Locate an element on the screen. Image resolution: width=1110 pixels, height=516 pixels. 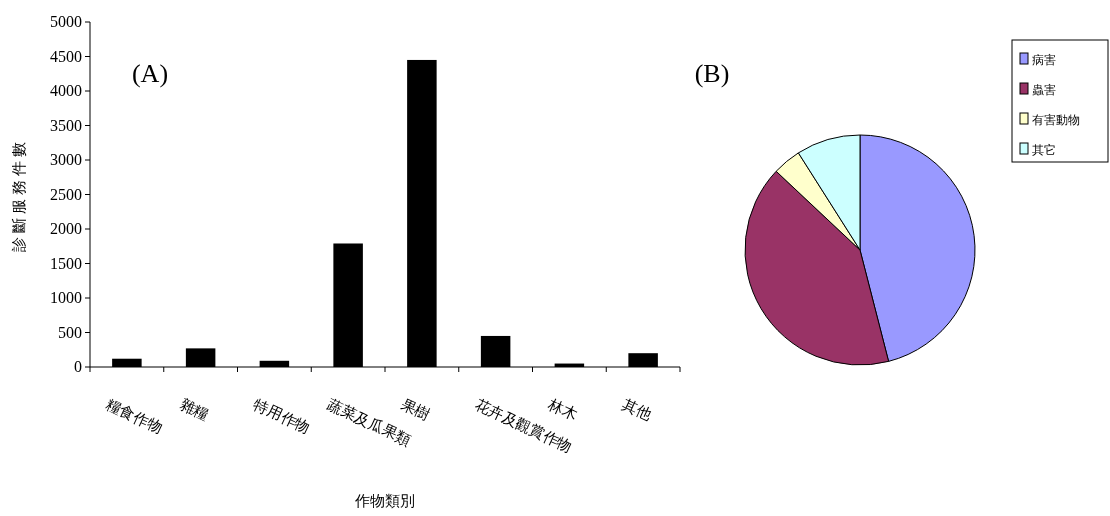
x-tick-label: 特用作物 is located at coordinates (282, 416).